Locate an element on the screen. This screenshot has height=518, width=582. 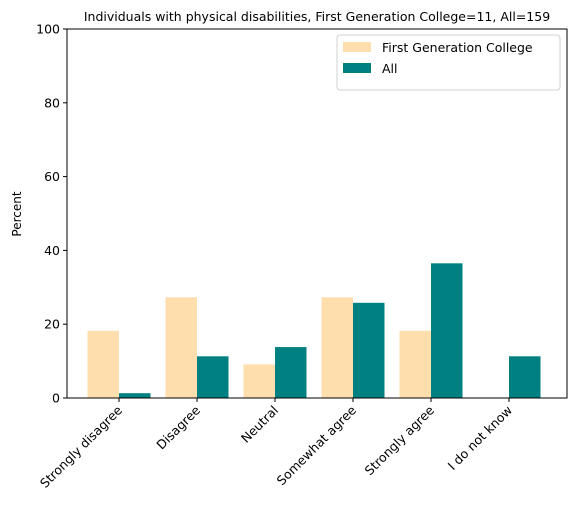
legend-box is located at coordinates (448, 62).